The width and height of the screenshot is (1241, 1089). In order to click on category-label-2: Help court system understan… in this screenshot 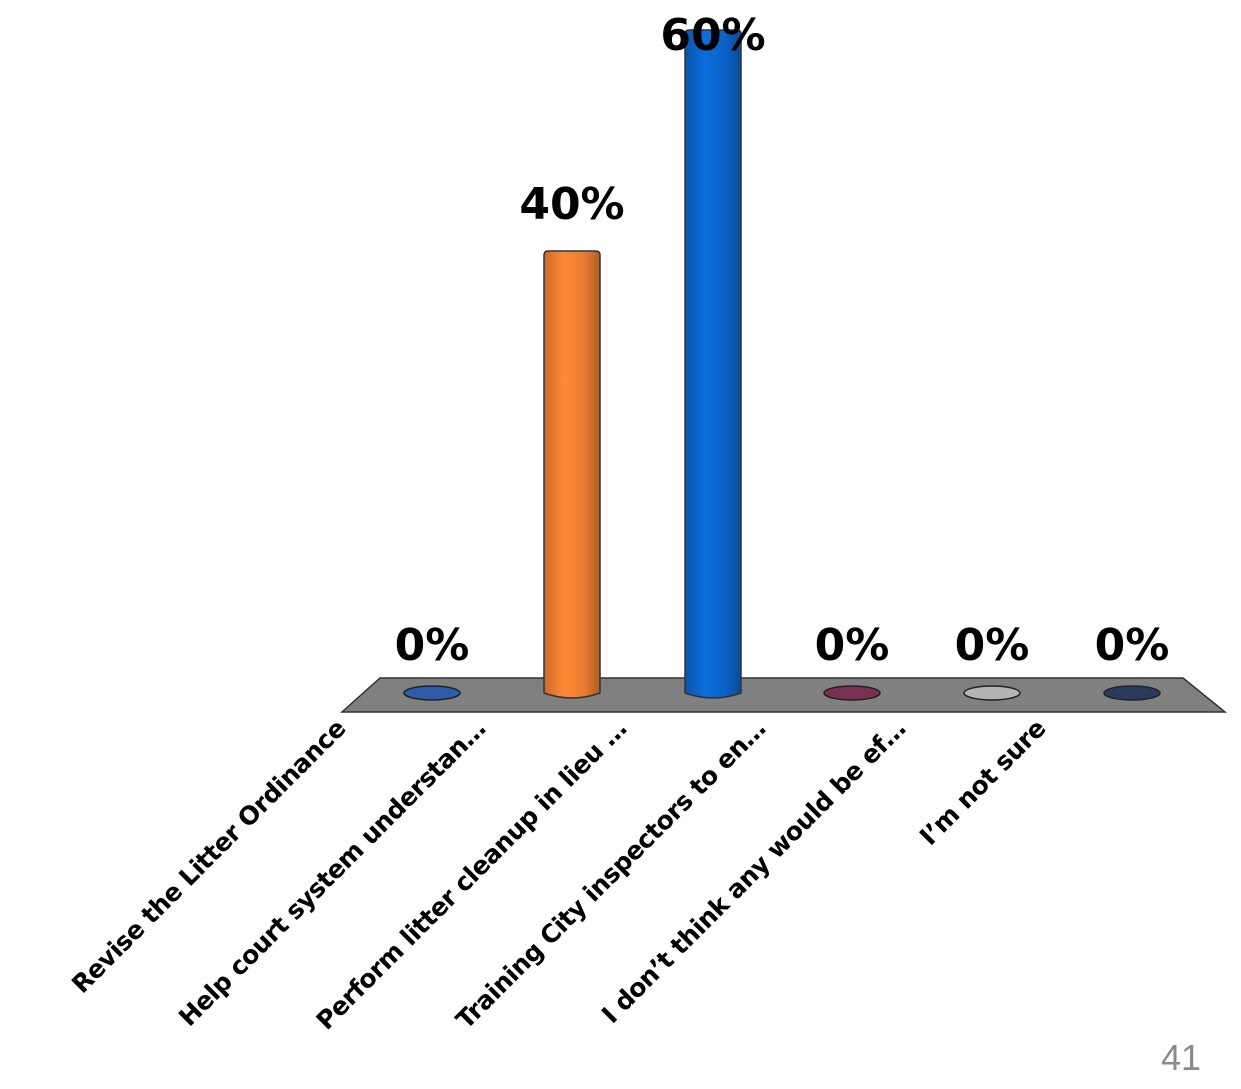, I will do `click(332, 873)`.